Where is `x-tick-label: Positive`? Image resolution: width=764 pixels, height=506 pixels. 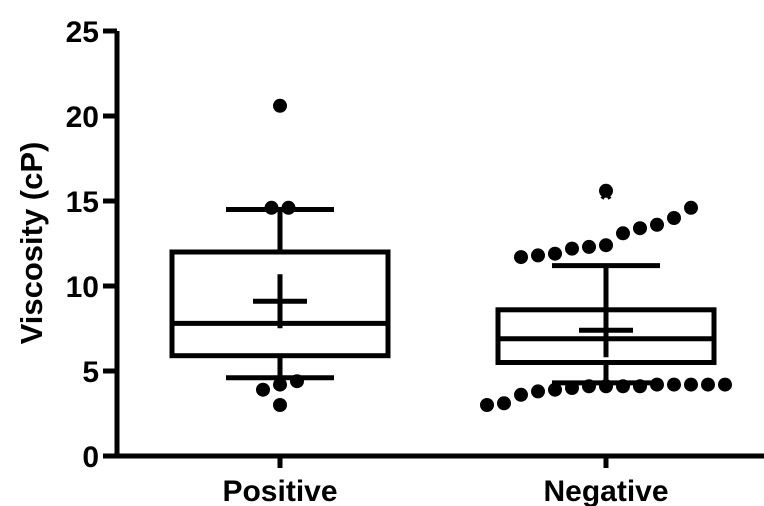
x-tick-label: Positive is located at coordinates (279, 490).